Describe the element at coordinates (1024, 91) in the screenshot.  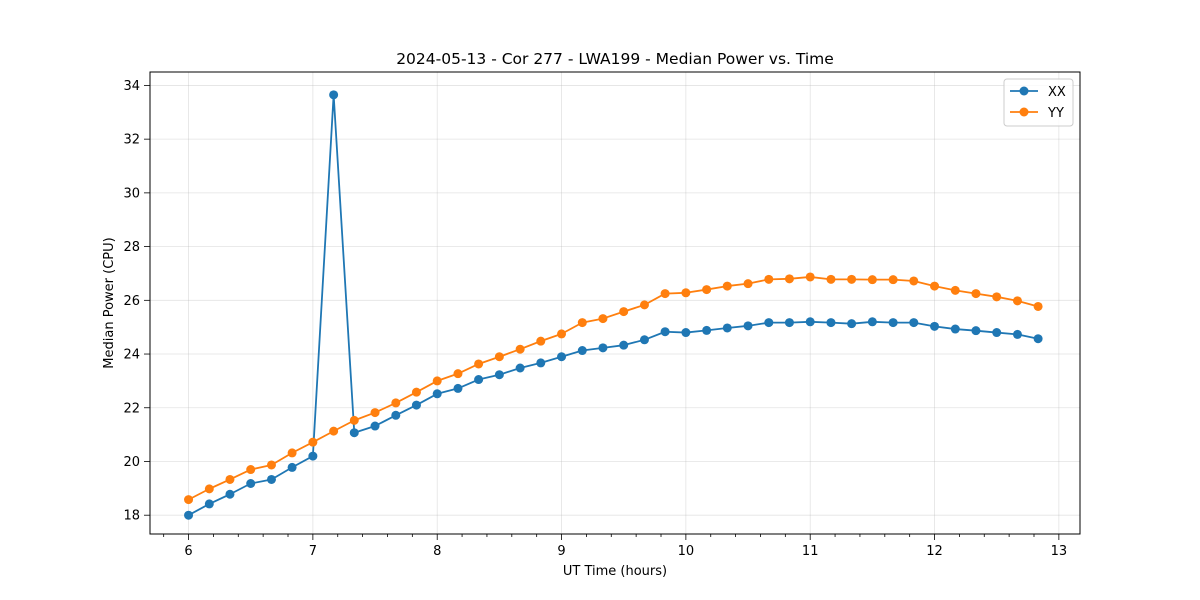
I see `legend-marker-xx` at that location.